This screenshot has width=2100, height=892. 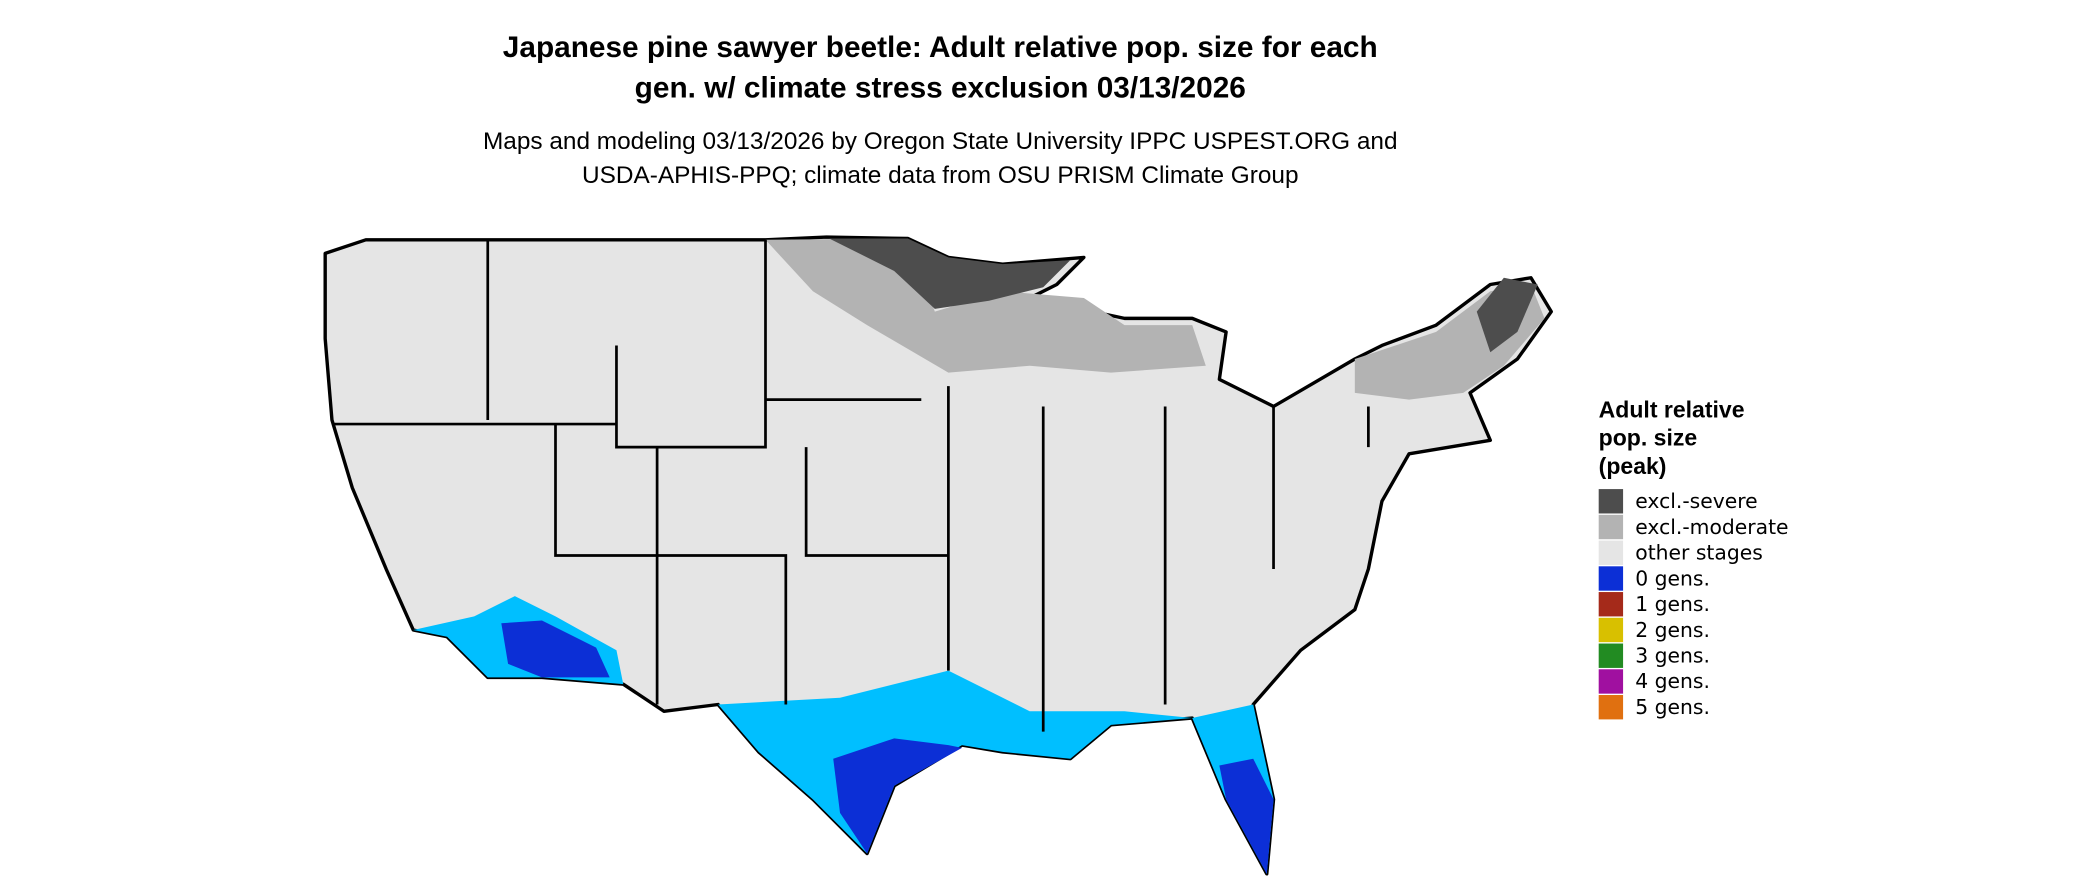 I want to click on legend-title: (peak), so click(x=1633, y=466).